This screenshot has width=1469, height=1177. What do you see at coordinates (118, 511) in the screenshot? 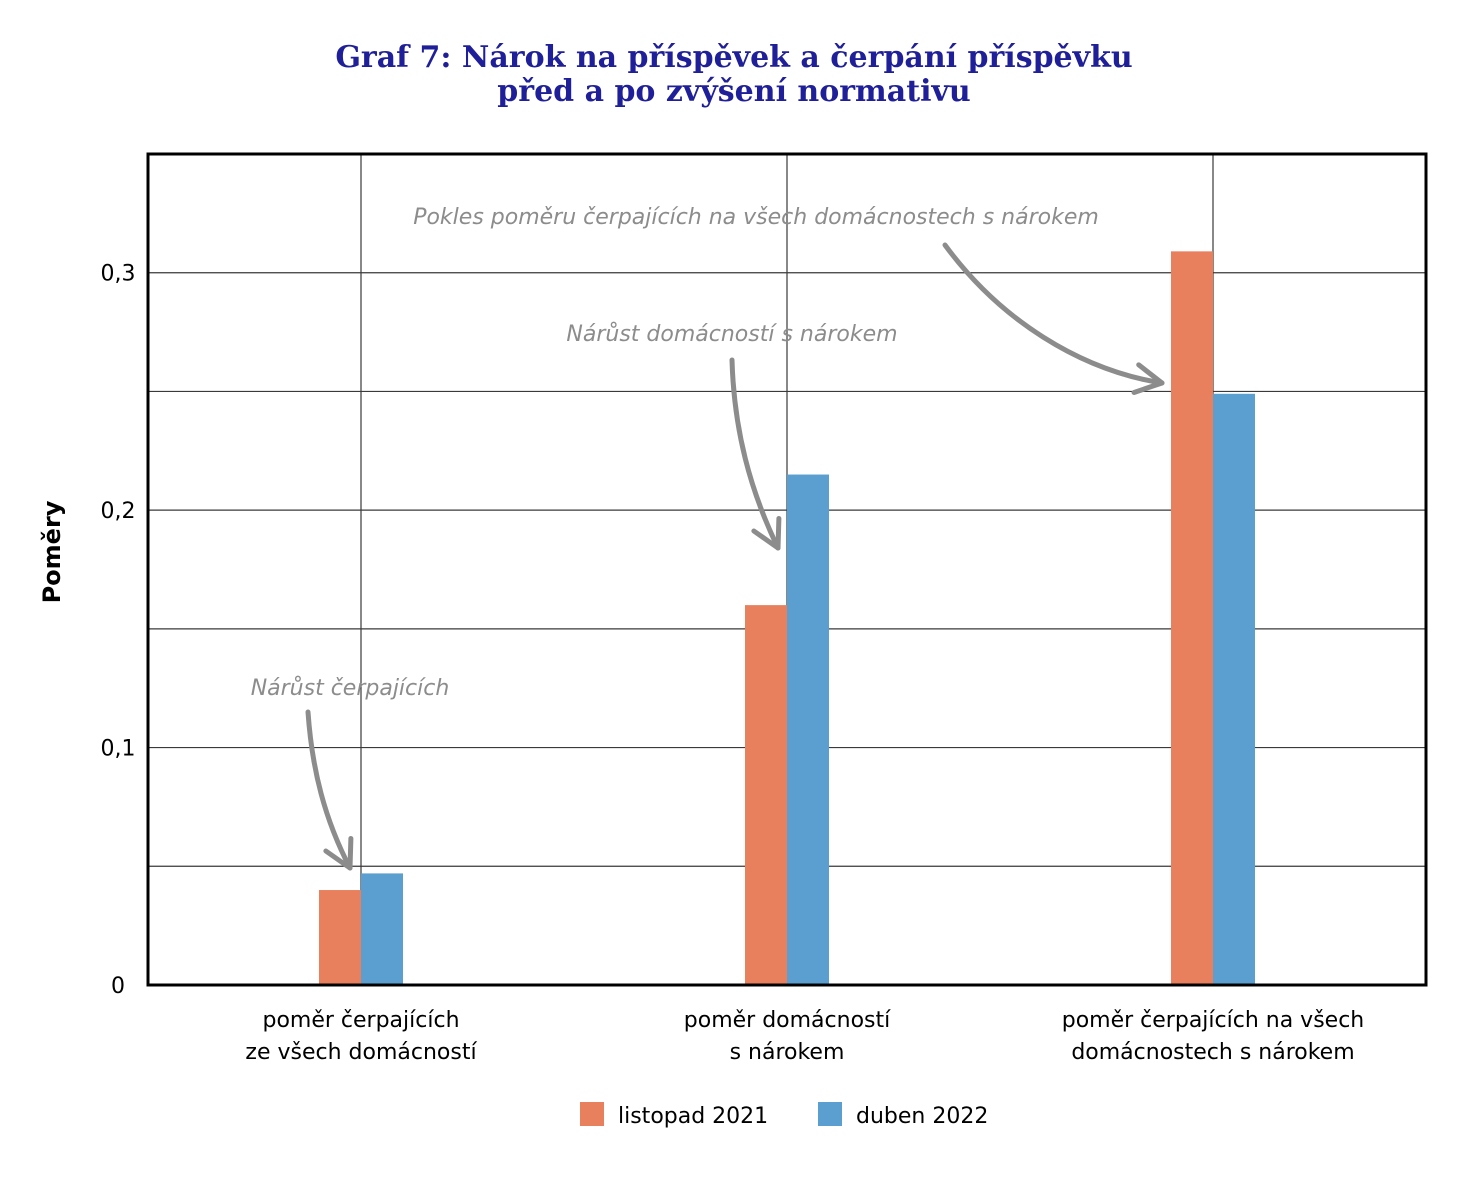
I see `y-tick-label: 0,2` at bounding box center [118, 511].